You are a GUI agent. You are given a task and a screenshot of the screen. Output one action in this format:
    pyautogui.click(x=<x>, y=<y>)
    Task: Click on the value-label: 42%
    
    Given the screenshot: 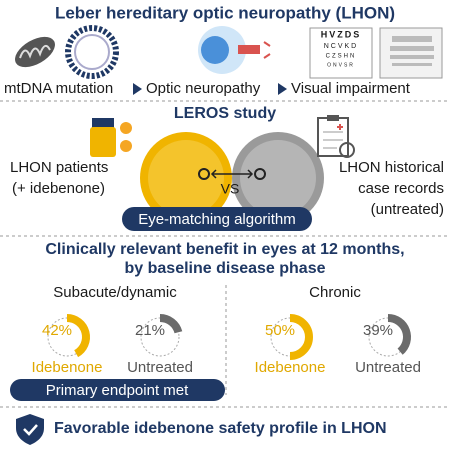 What is the action you would take?
    pyautogui.click(x=57, y=330)
    